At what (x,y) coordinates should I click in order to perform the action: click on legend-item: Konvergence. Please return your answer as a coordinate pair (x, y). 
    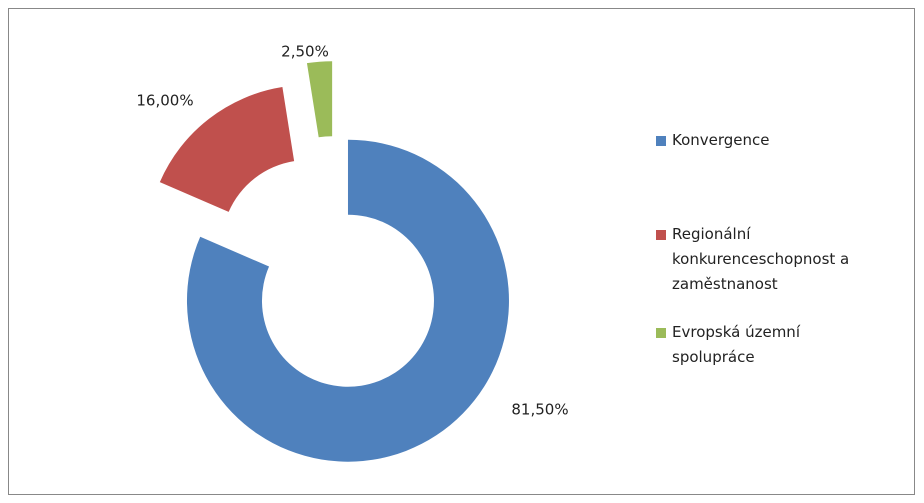
    Looking at the image, I should click on (756, 140).